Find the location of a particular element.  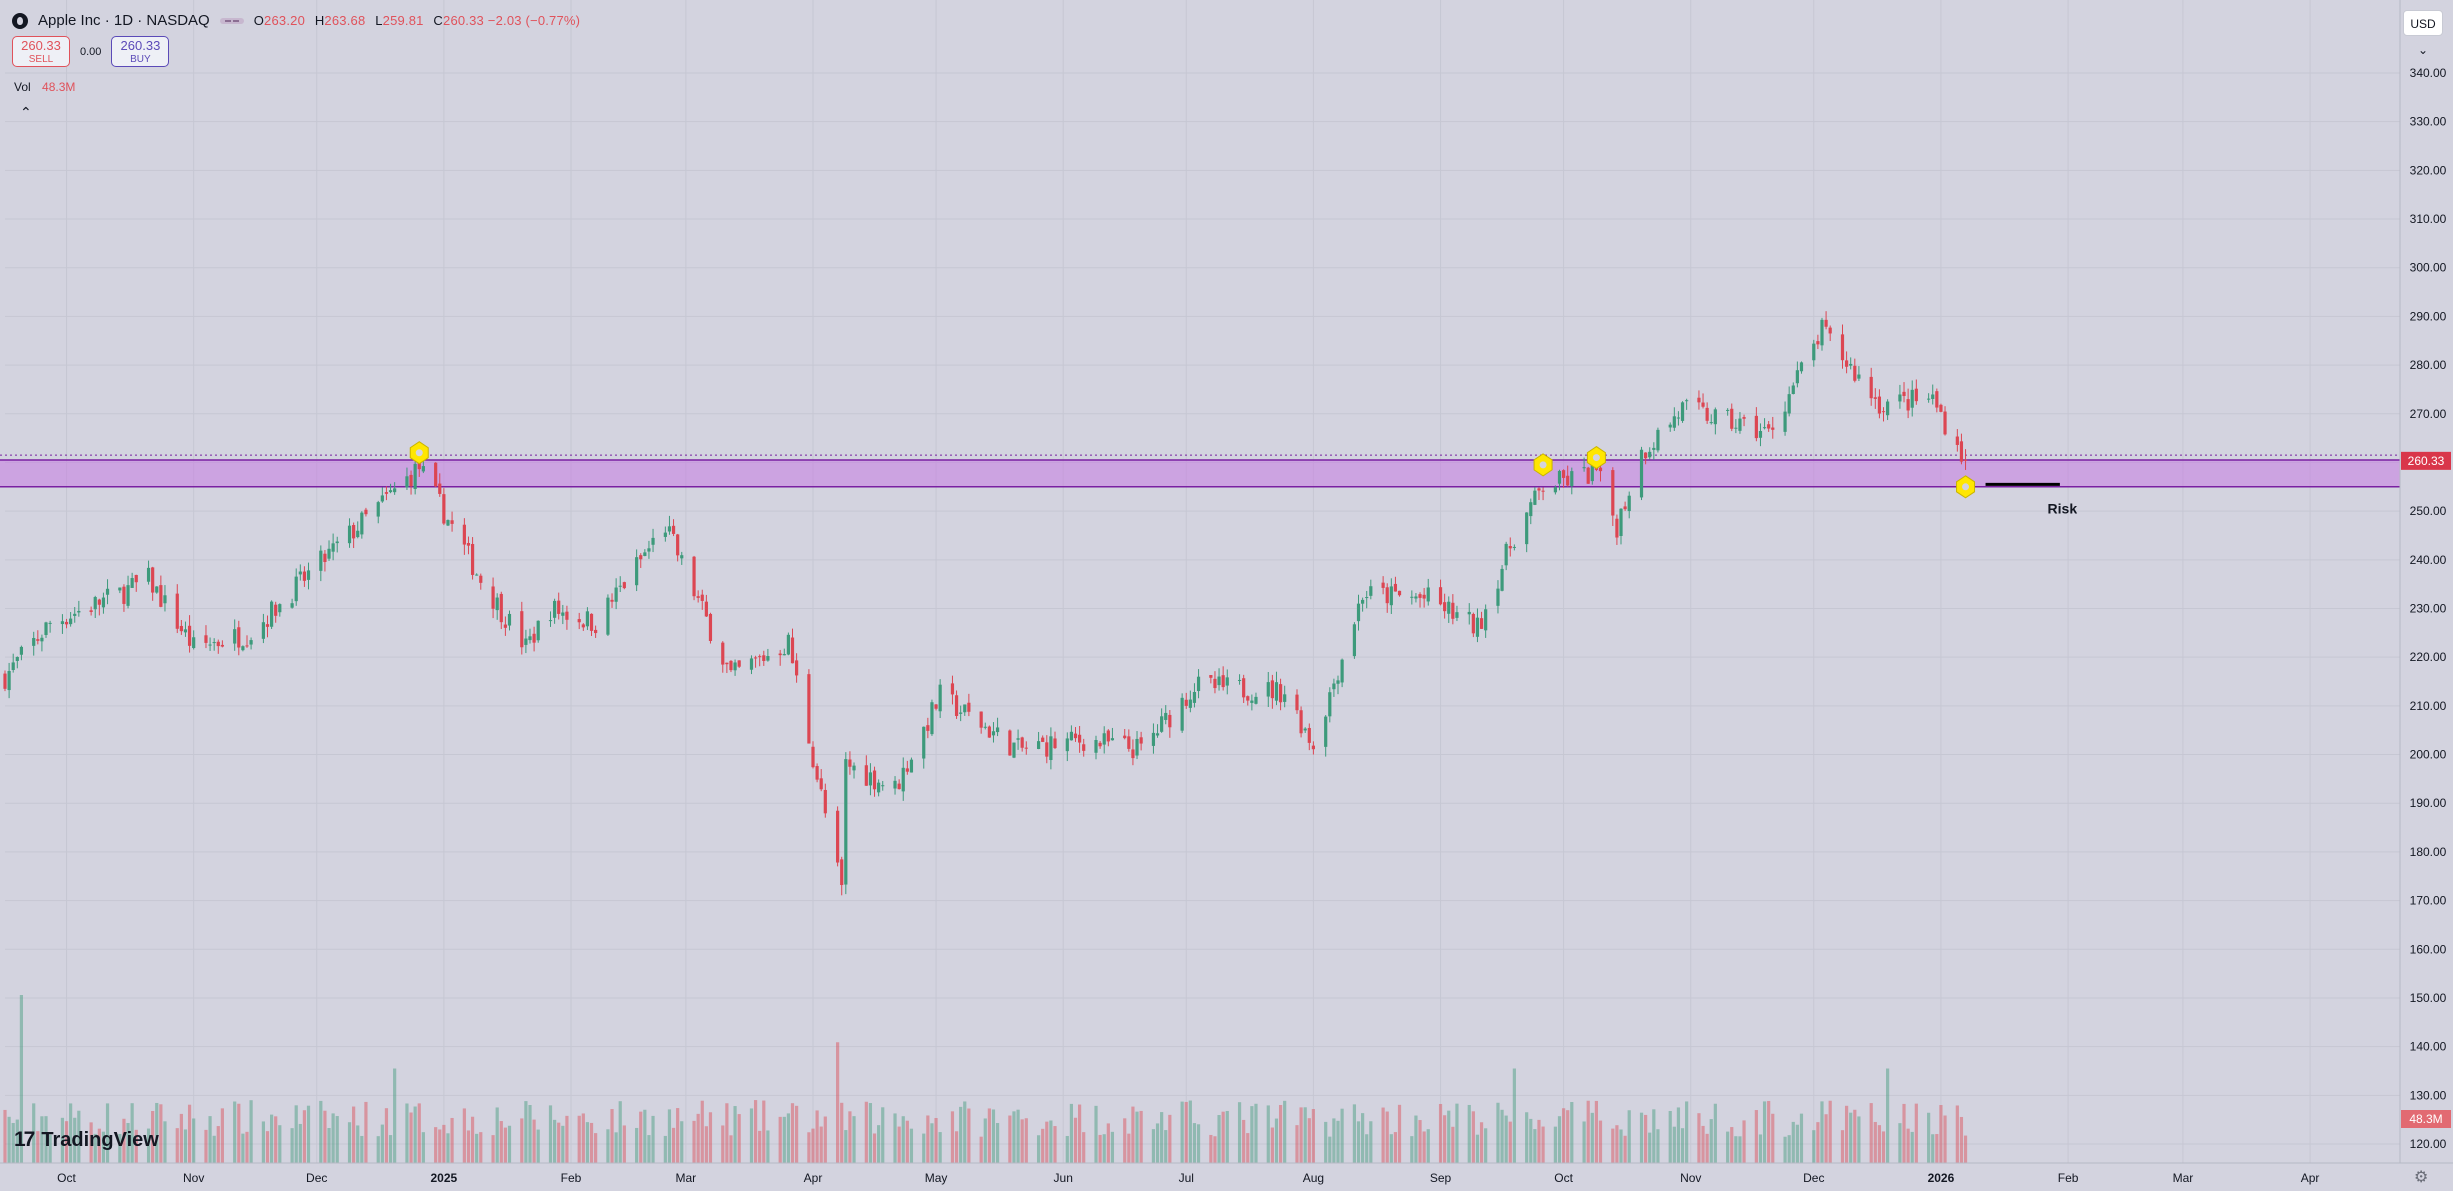

gear-icon: ⚙ is located at coordinates (2421, 1177).